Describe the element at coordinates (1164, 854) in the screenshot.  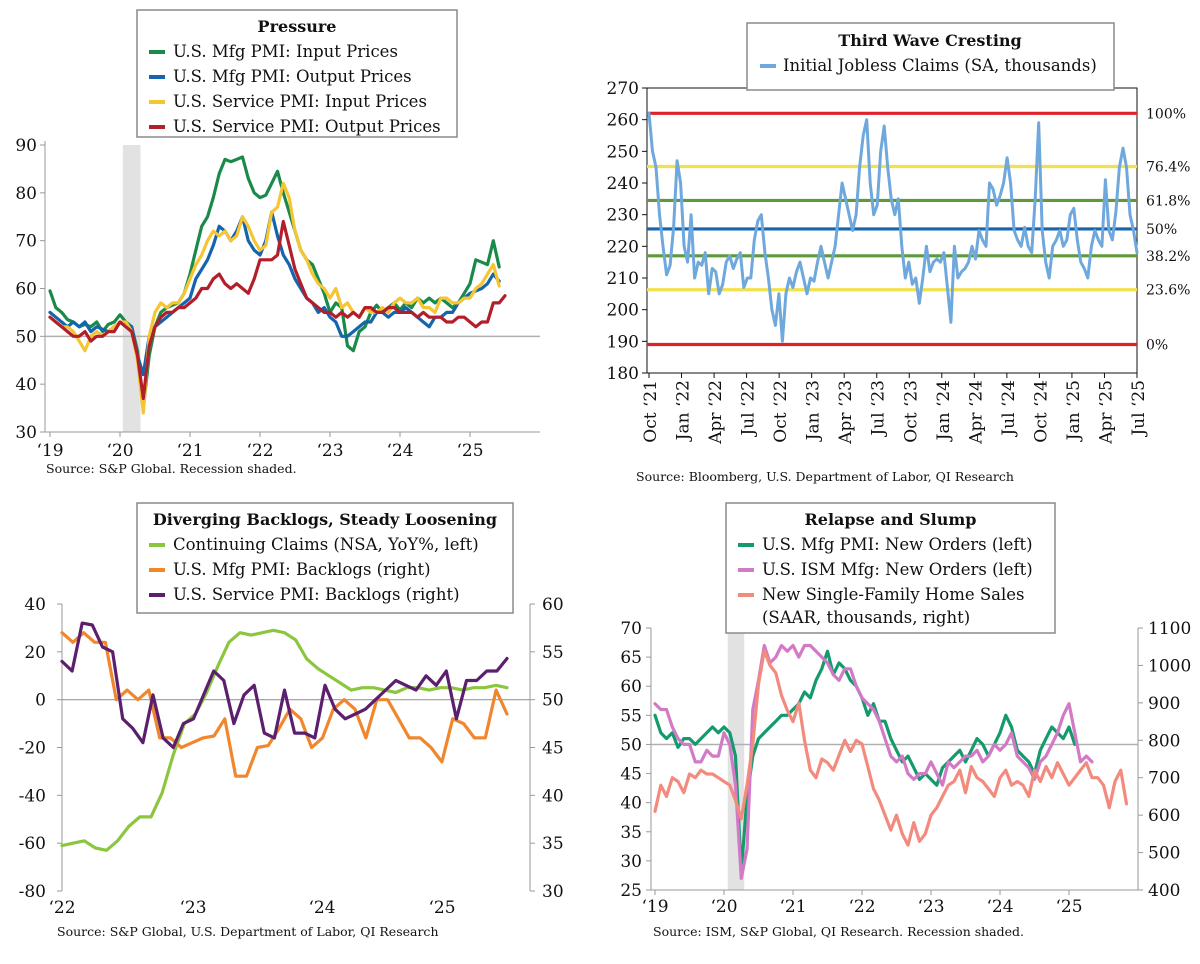
I see `y-tick-label-right: 500` at that location.